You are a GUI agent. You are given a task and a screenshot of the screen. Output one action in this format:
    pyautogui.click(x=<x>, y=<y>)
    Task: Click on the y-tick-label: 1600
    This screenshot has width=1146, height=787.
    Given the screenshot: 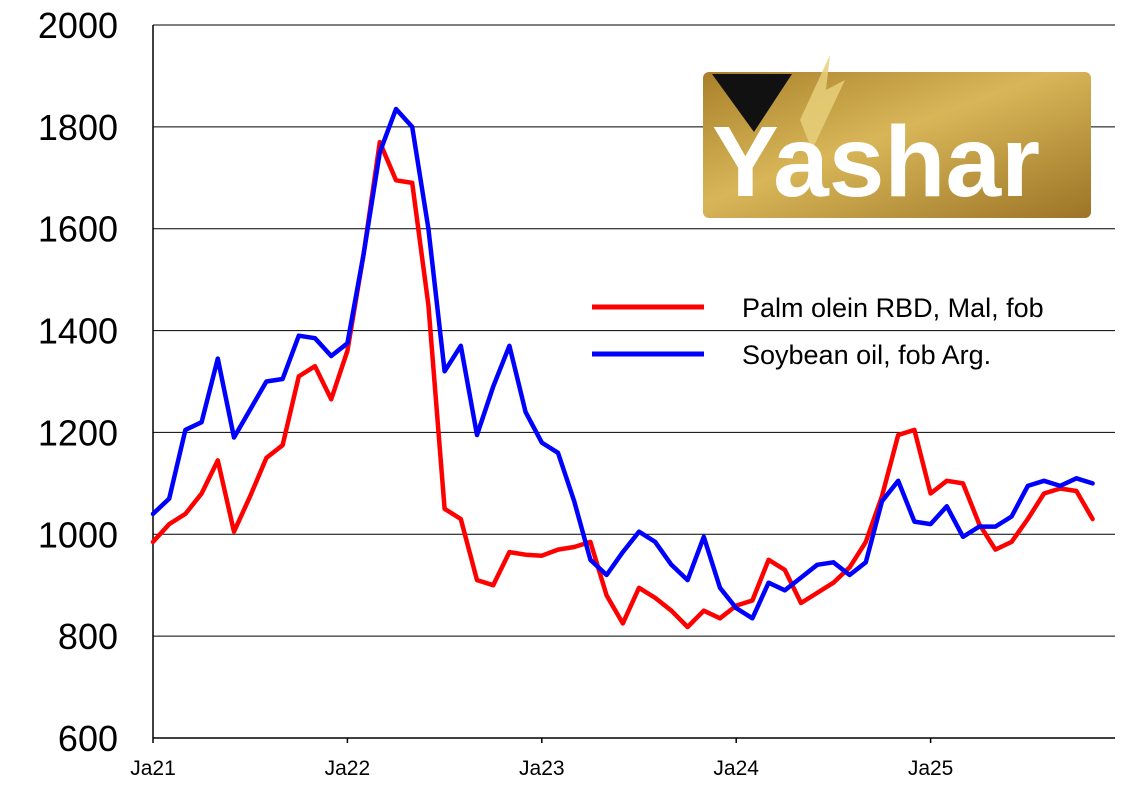 What is the action you would take?
    pyautogui.click(x=78, y=229)
    